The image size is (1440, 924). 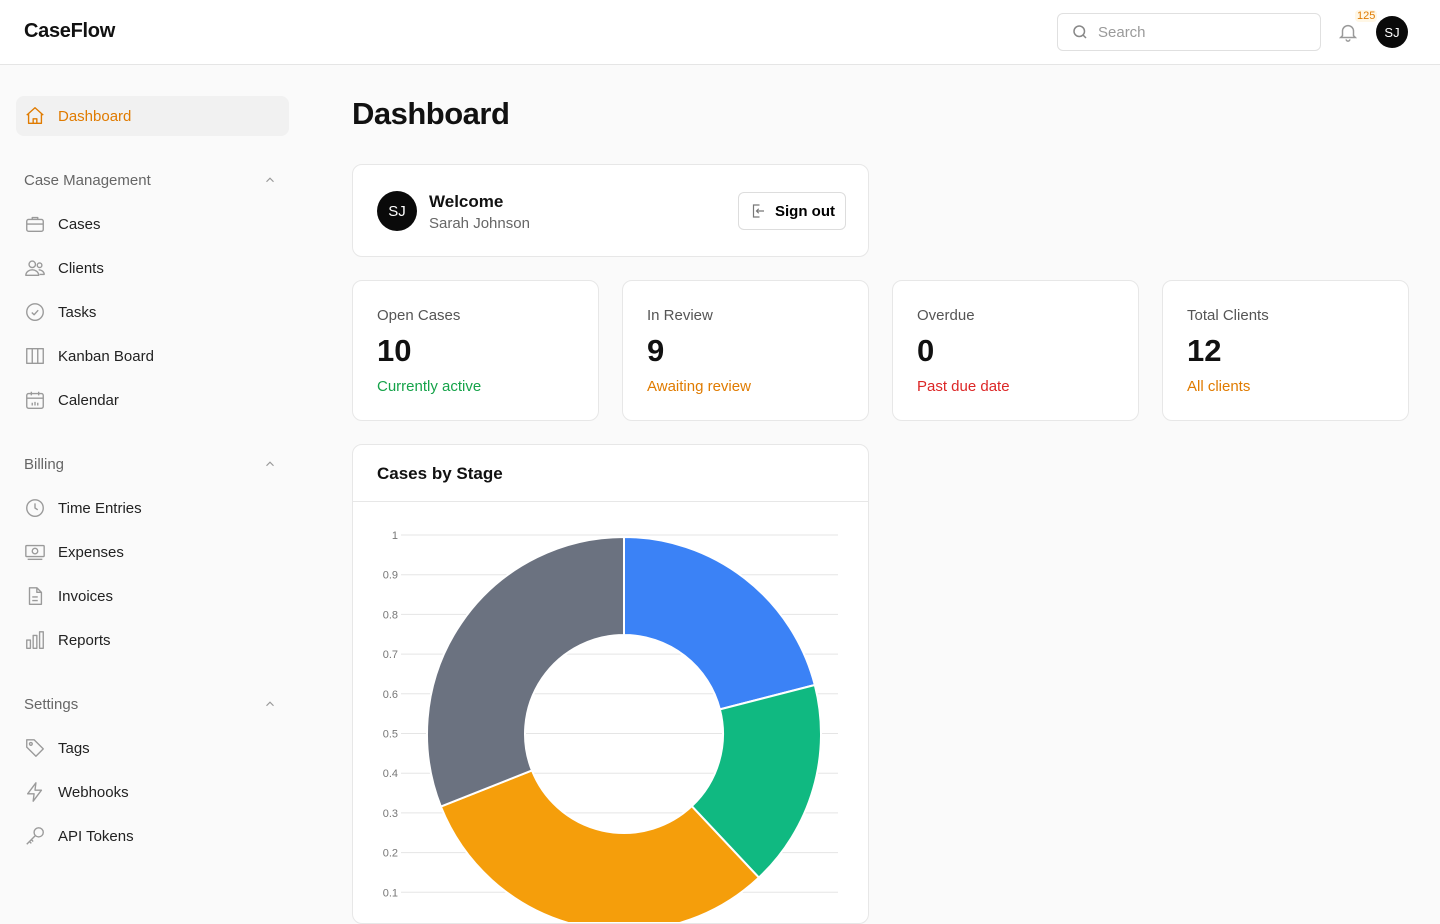 I want to click on briefcase-icon, so click(x=35, y=224).